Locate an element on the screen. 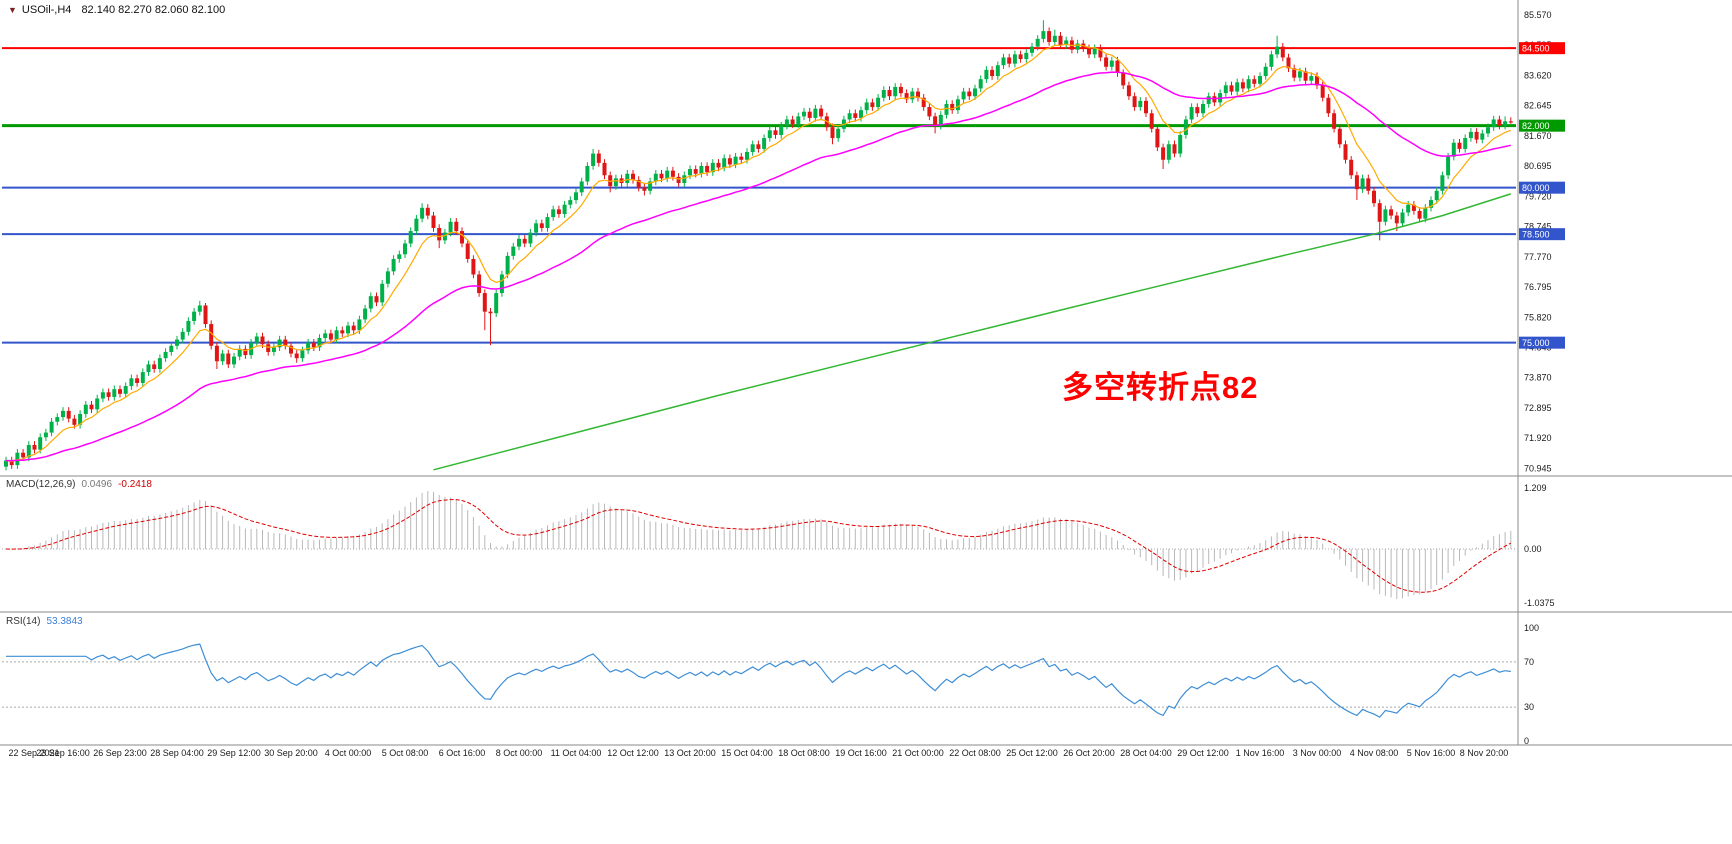 The image size is (1732, 844). rsi-line is located at coordinates (758, 680).